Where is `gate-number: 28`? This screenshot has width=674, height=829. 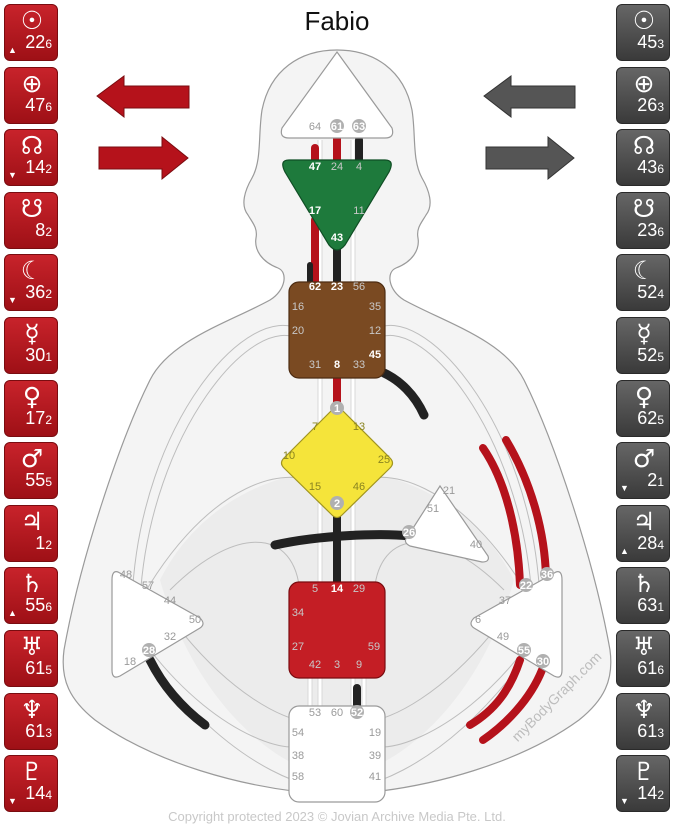 gate-number: 28 is located at coordinates (647, 542).